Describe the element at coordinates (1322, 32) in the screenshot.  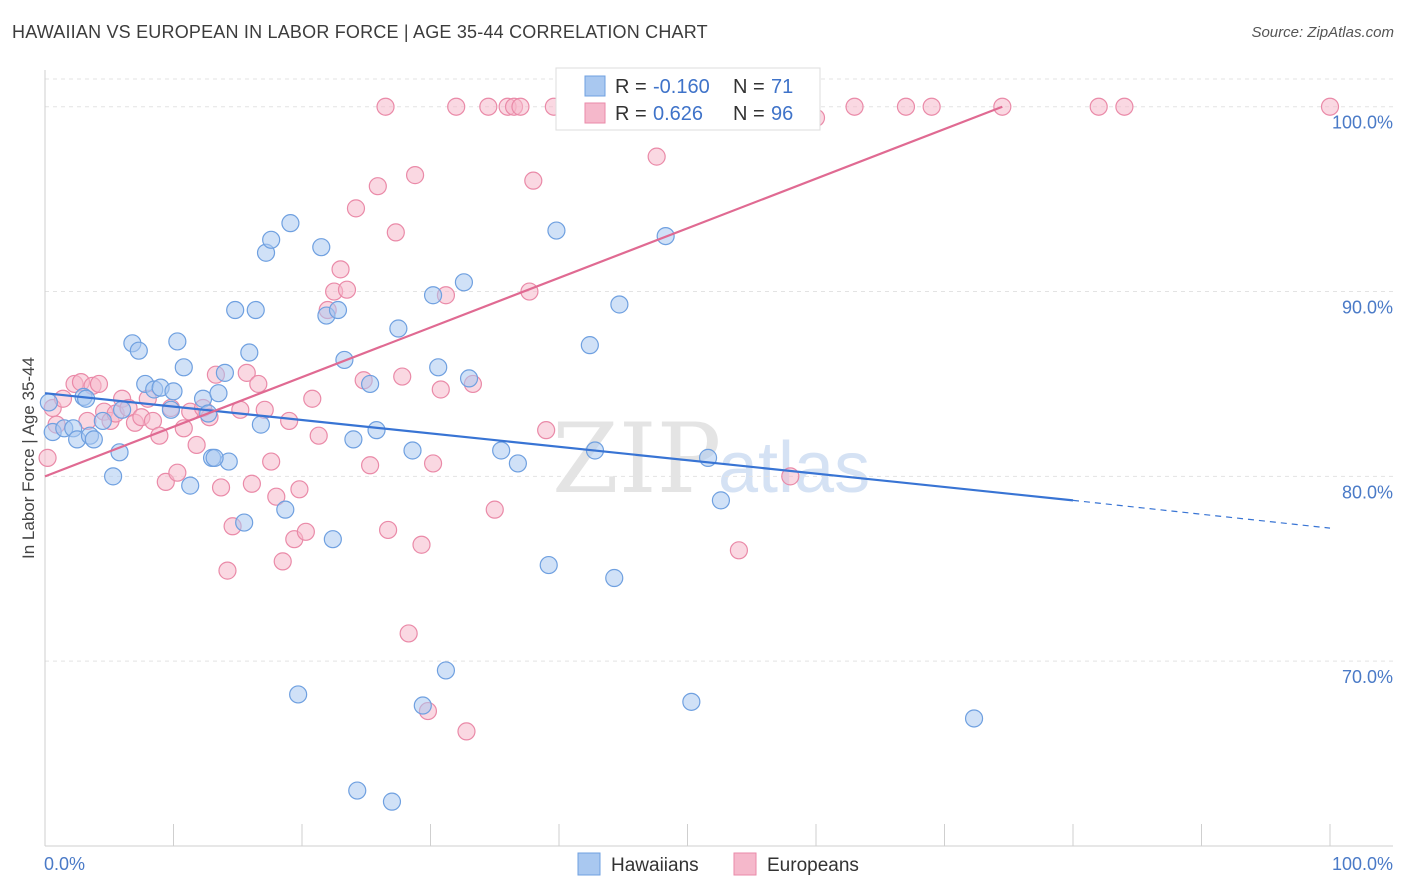
I see `source-label: Source: ZipAtlas.com` at that location.